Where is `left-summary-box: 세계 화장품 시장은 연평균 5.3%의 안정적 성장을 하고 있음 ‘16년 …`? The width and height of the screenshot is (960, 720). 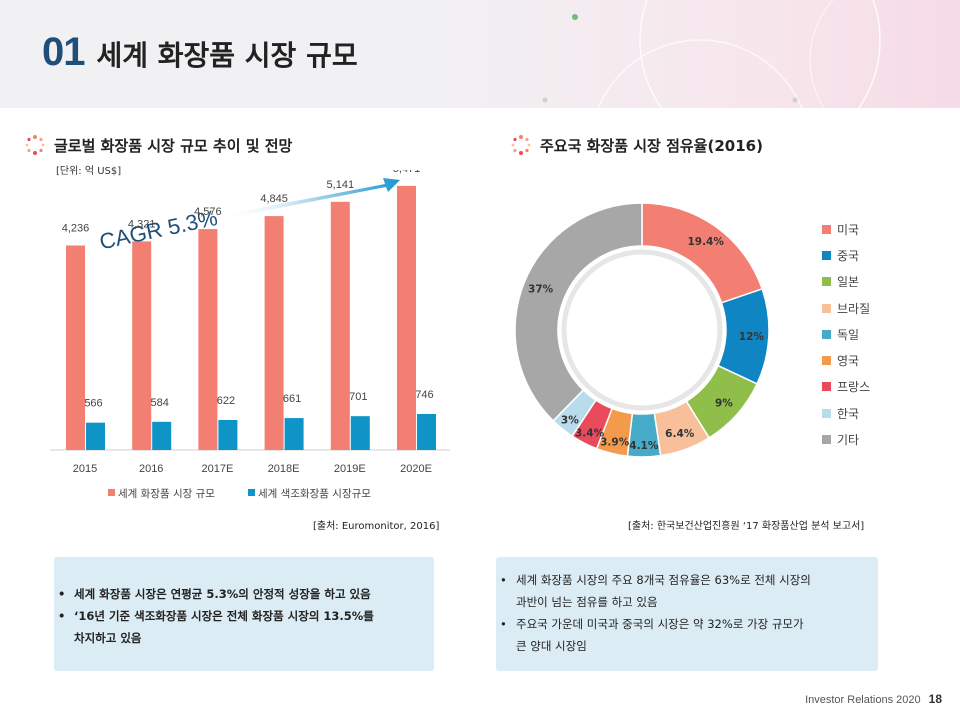 left-summary-box: 세계 화장품 시장은 연평균 5.3%의 안정적 성장을 하고 있음 ‘16년 … is located at coordinates (244, 614).